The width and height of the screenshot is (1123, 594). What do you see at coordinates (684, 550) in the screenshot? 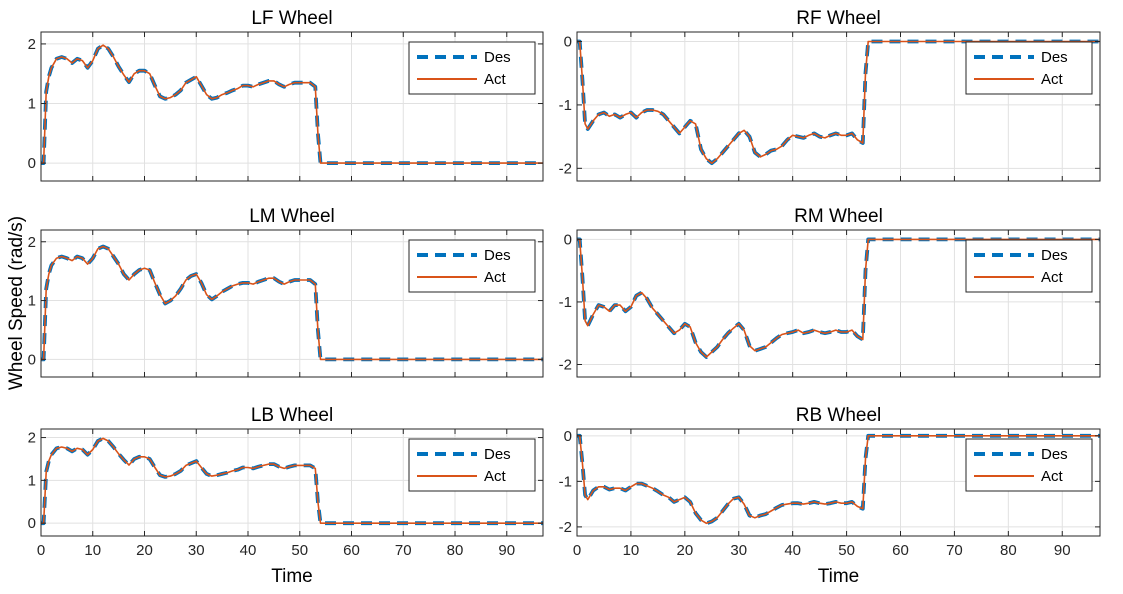
I see `plot-rb-wheel-x-tick-label: 20` at bounding box center [684, 550].